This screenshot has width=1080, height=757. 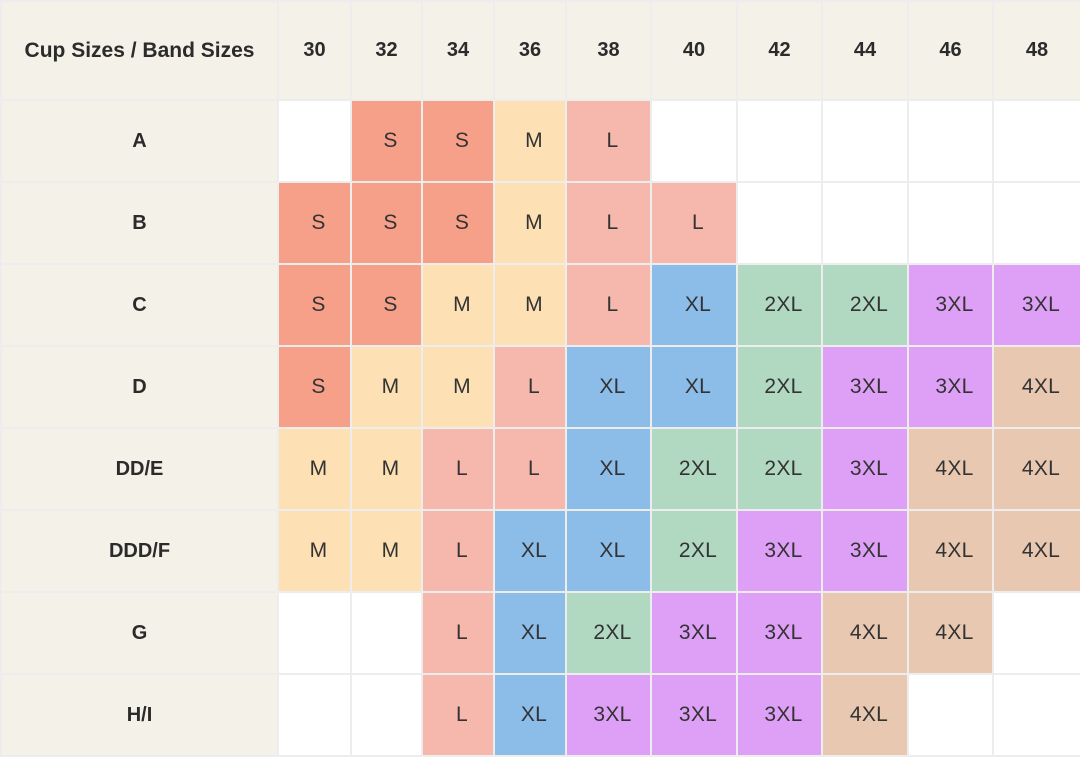 I want to click on cup-size-row: G L XL 2XL 3XL 3XL 4XL 4XL, so click(x=540, y=633).